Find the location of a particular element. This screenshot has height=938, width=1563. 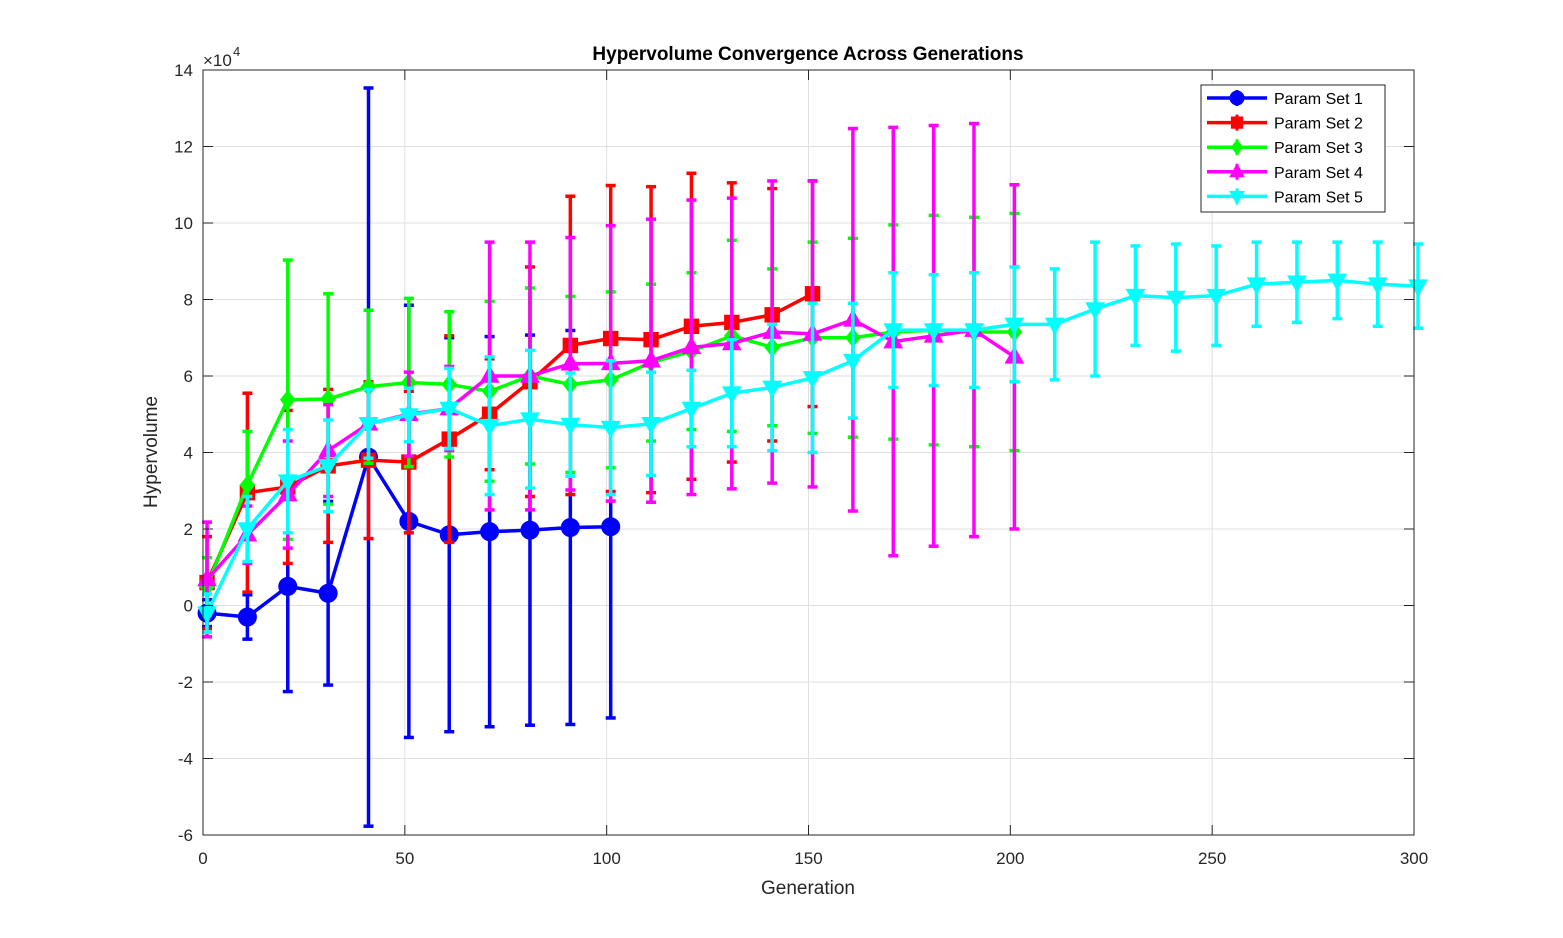

x-tick-label: 50 is located at coordinates (404, 858).